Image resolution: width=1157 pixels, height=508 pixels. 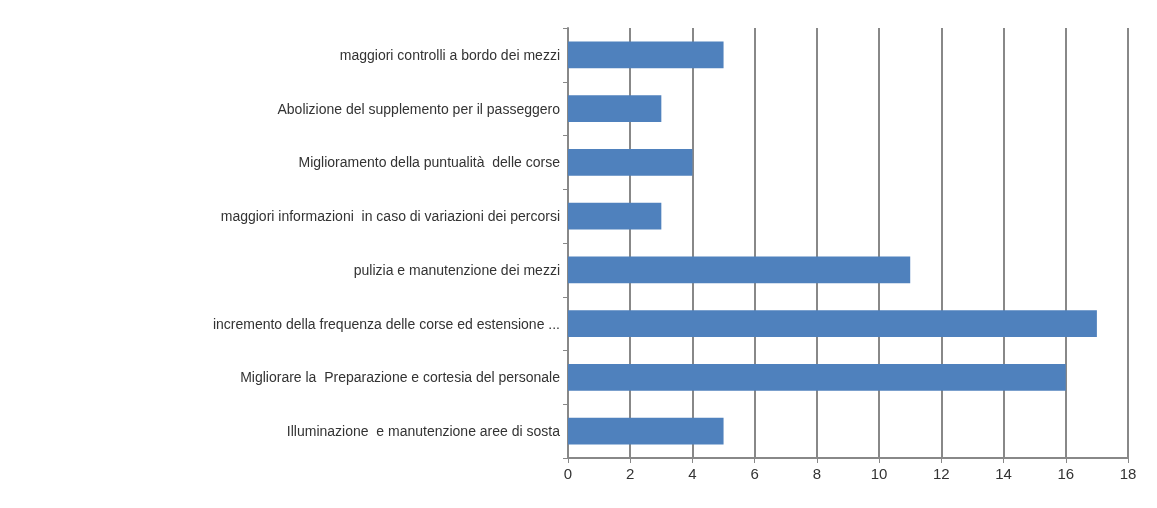 I want to click on y-tick-label: maggiori informazioni in caso di variazioni dei percorsi, so click(x=390, y=216).